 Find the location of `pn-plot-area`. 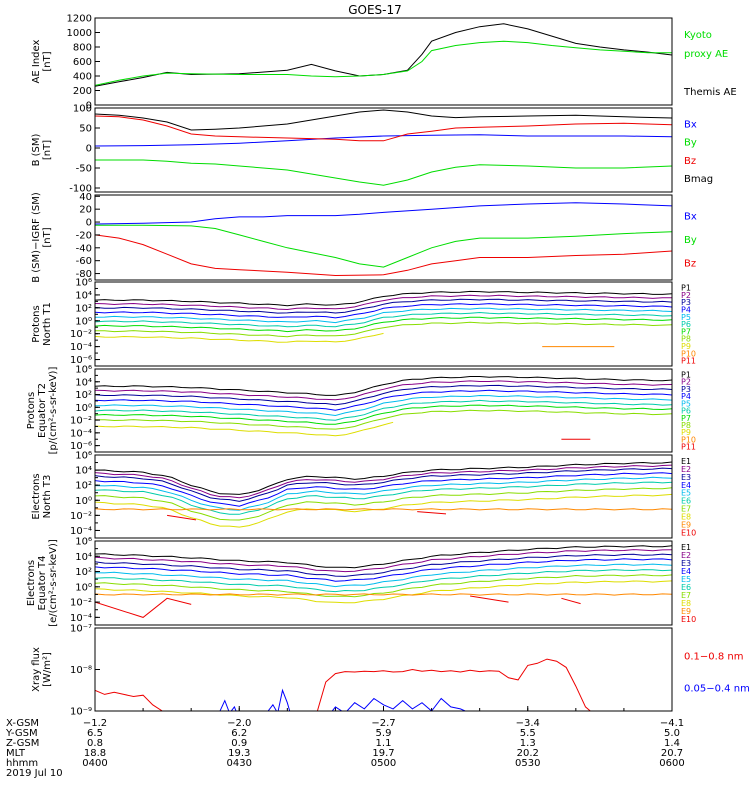

pn-plot-area is located at coordinates (383, 319).